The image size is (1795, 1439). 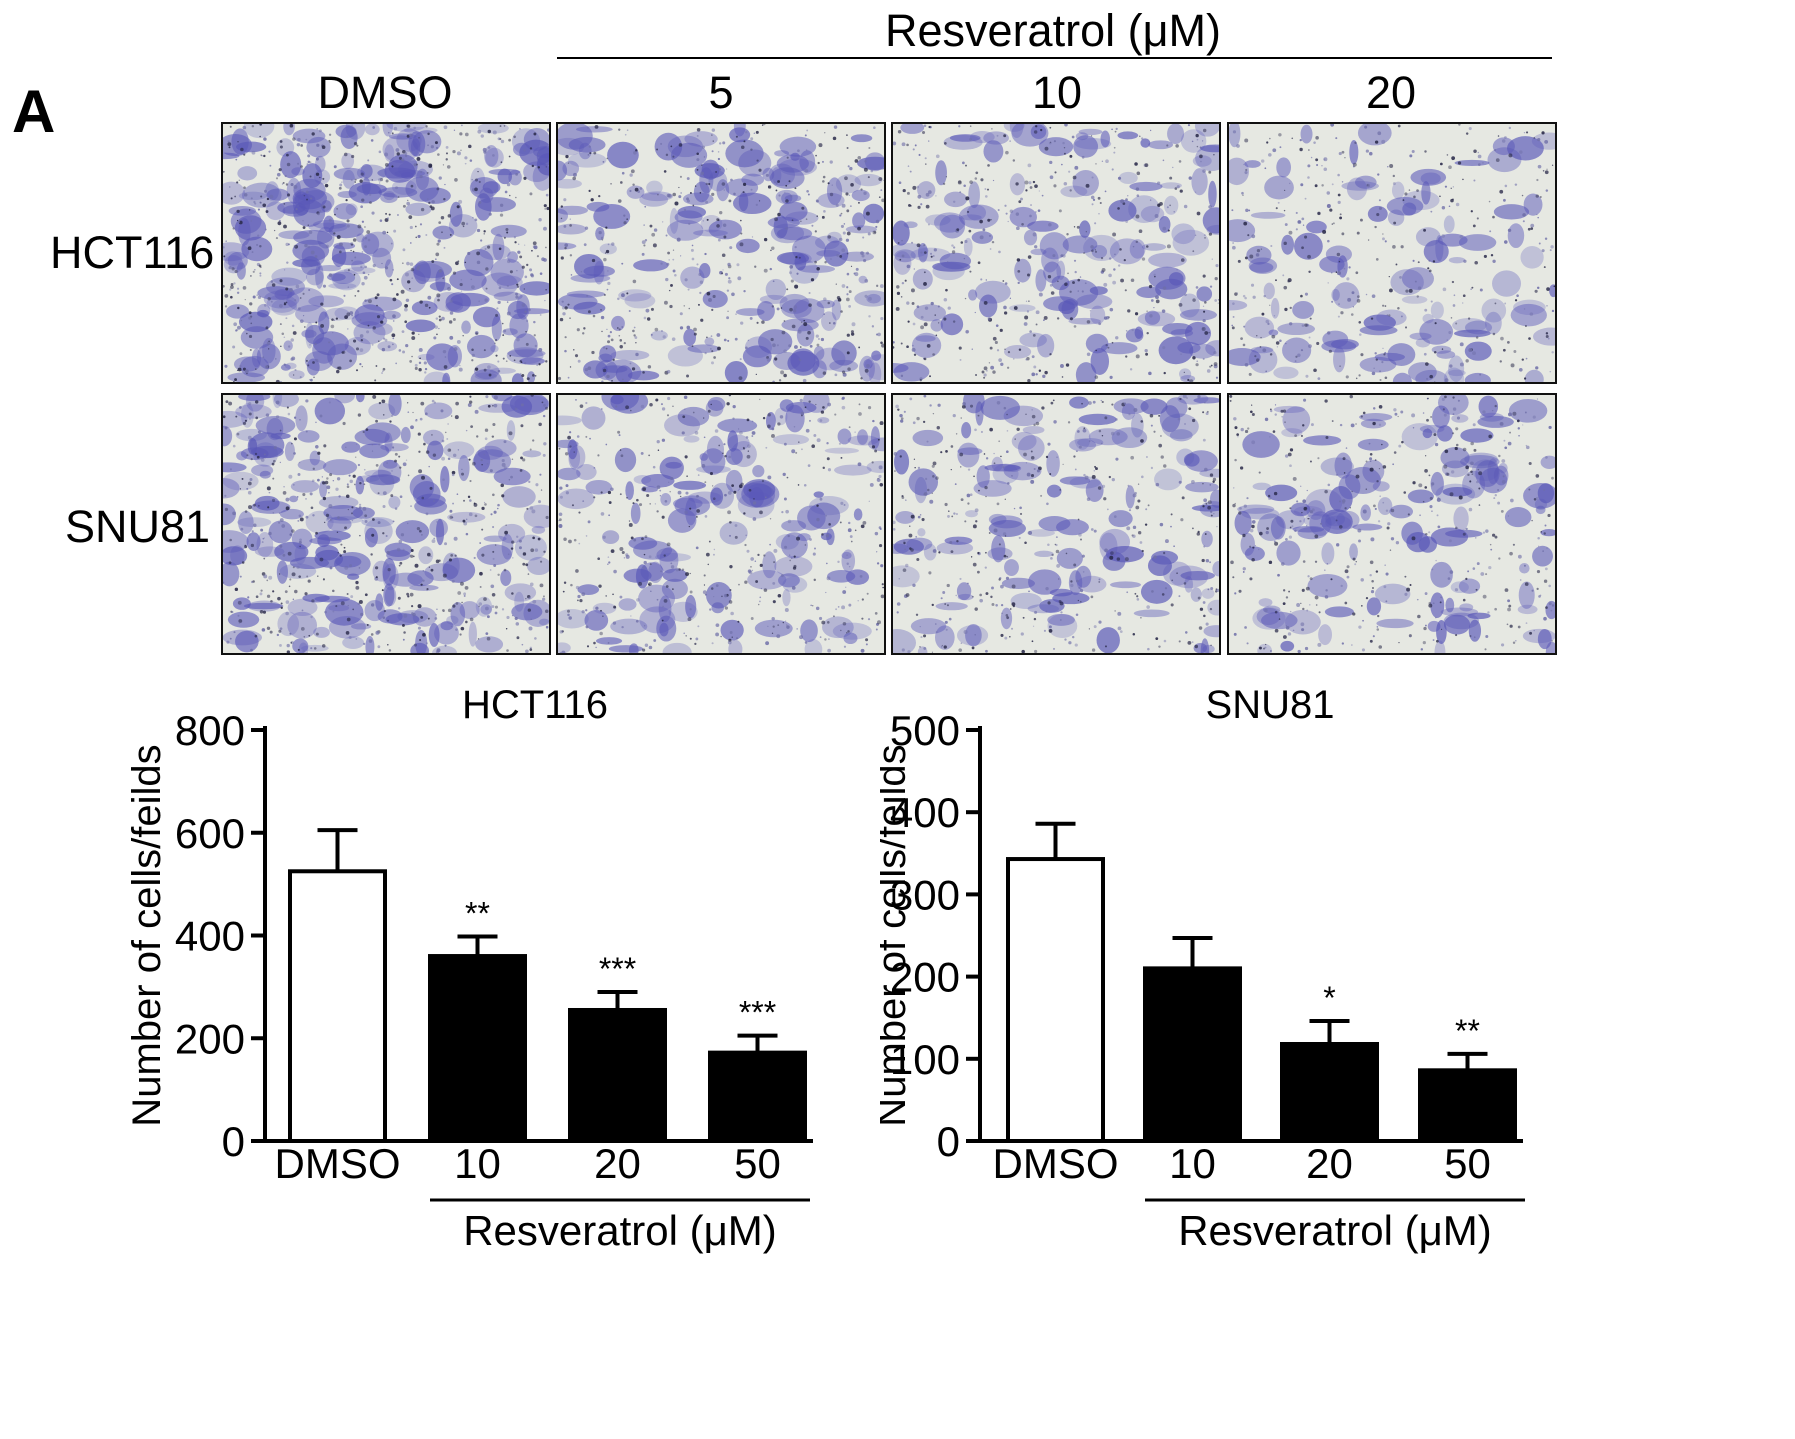 What do you see at coordinates (925, 1059) in the screenshot?
I see `y-tick-label: 100` at bounding box center [925, 1059].